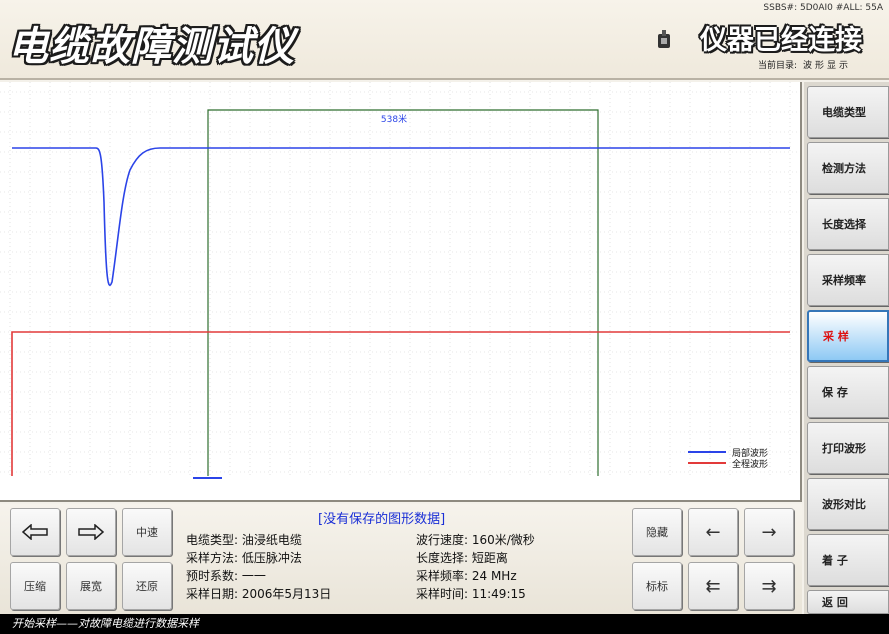  I want to click on hollow-left-arrow-icon, so click(35, 532).